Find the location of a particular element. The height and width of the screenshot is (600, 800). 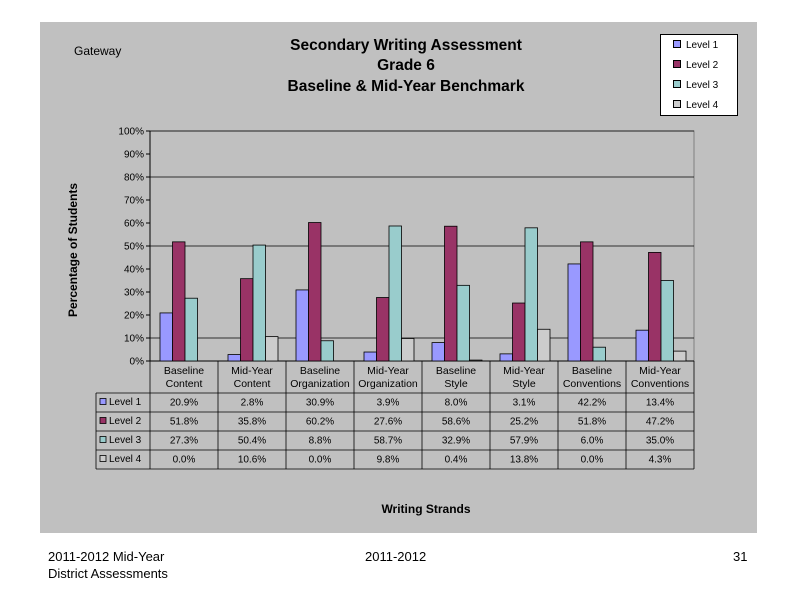

data-label: 58.7% is located at coordinates (388, 441).